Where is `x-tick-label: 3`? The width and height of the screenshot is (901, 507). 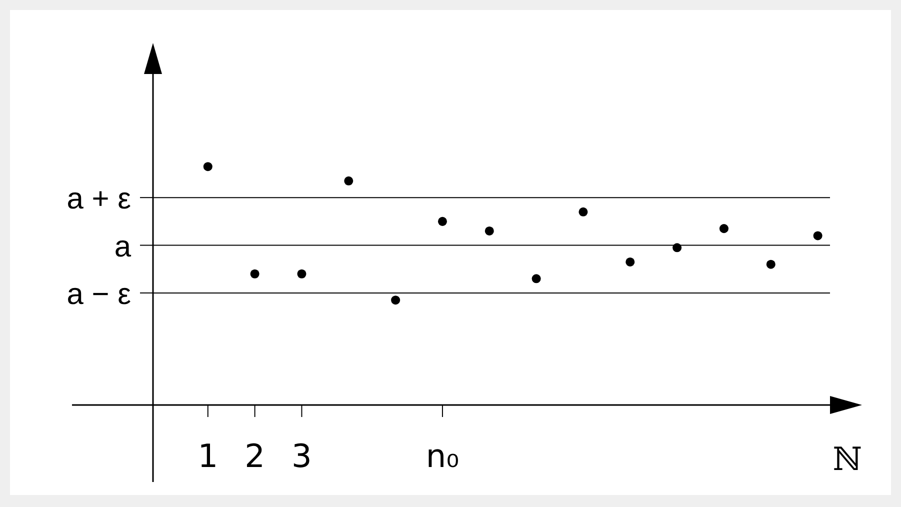 x-tick-label: 3 is located at coordinates (302, 456).